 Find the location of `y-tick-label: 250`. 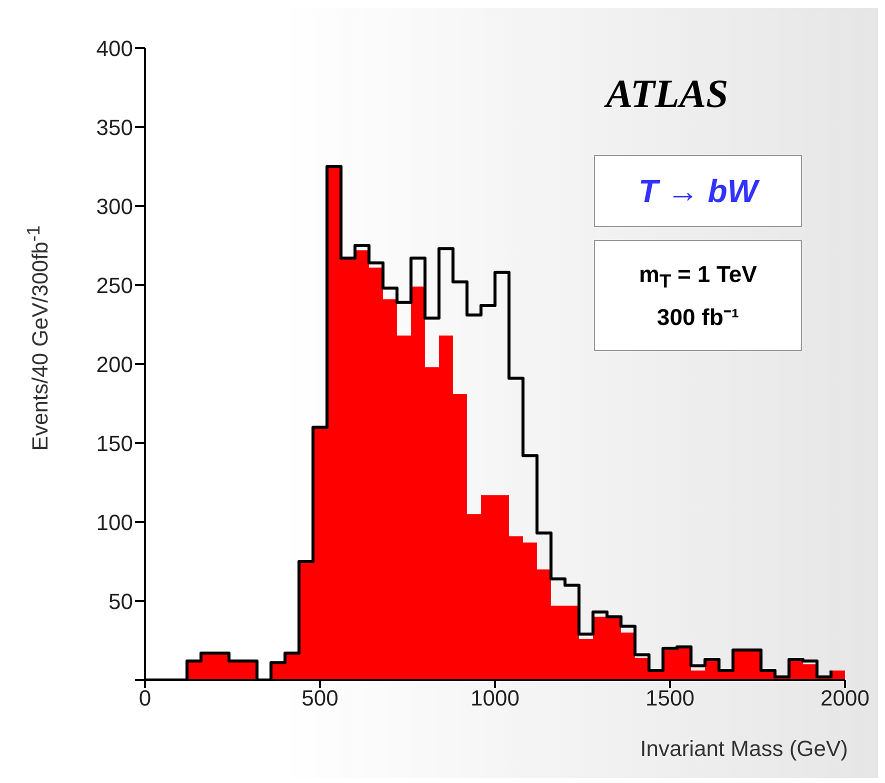

y-tick-label: 250 is located at coordinates (114, 285).